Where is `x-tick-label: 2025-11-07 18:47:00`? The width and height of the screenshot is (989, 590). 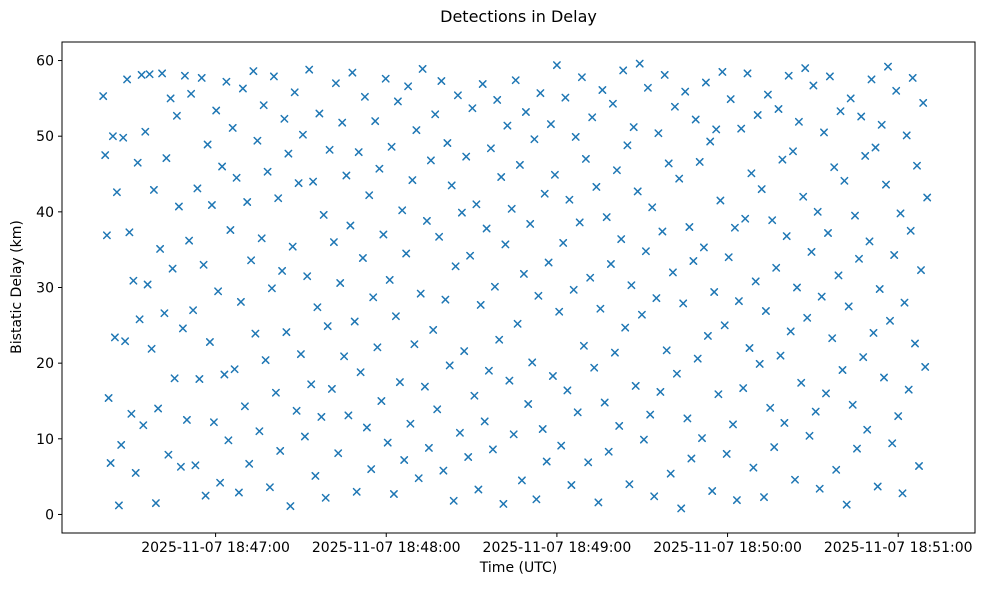 x-tick-label: 2025-11-07 18:47:00 is located at coordinates (215, 548).